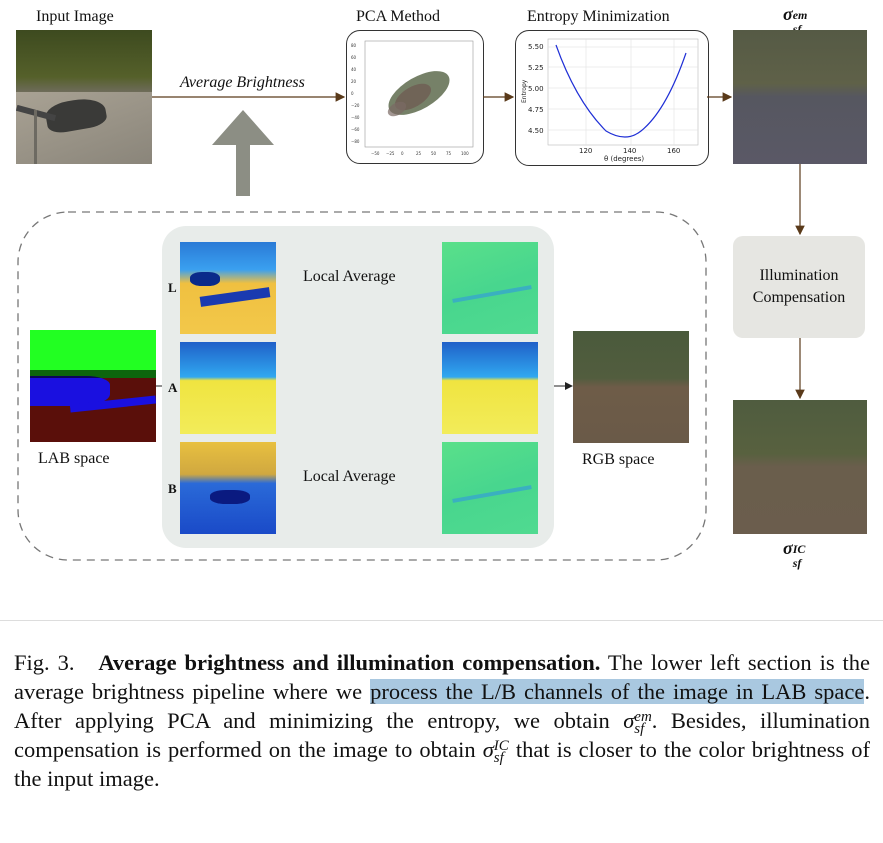 The height and width of the screenshot is (843, 883). I want to click on l-channel-image, so click(228, 288).